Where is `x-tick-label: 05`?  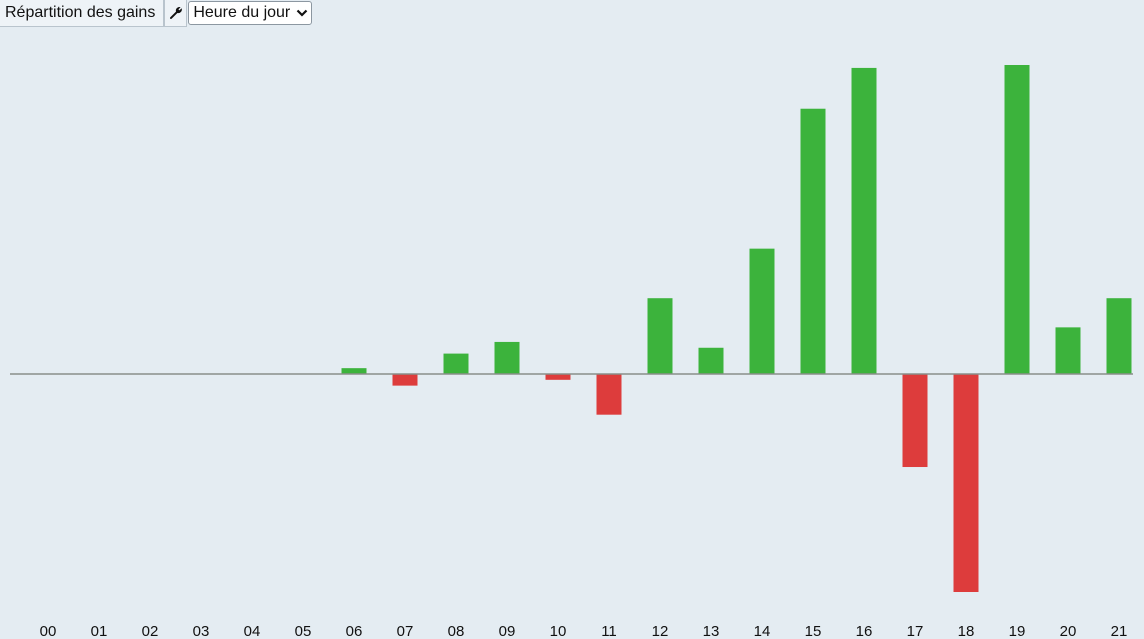 x-tick-label: 05 is located at coordinates (303, 631).